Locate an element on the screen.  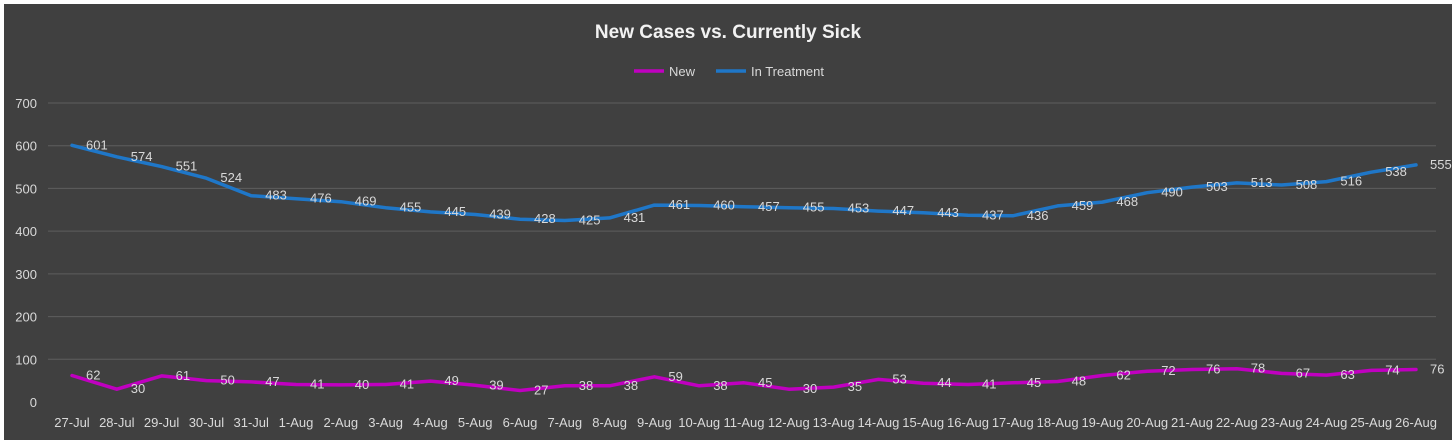
x-tick-label: 4-Aug is located at coordinates (430, 422).